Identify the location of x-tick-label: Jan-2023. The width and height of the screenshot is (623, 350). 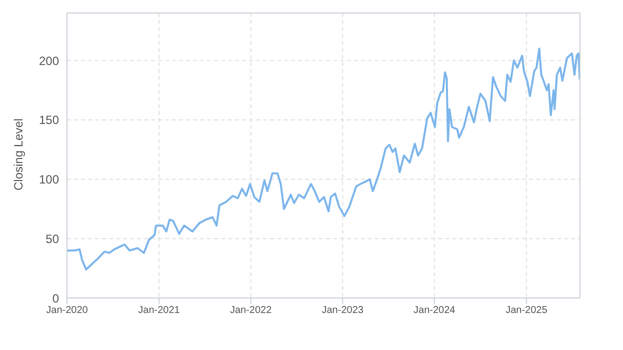
(343, 310).